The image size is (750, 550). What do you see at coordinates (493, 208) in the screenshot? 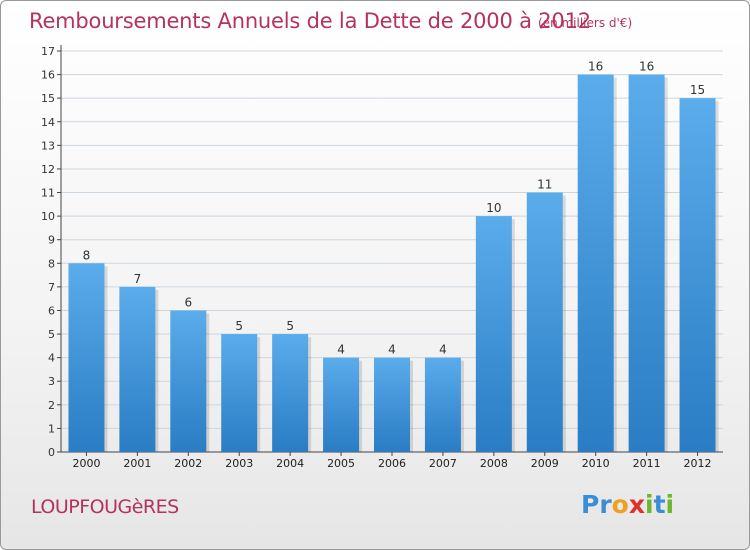
I see `data-label: 10` at bounding box center [493, 208].